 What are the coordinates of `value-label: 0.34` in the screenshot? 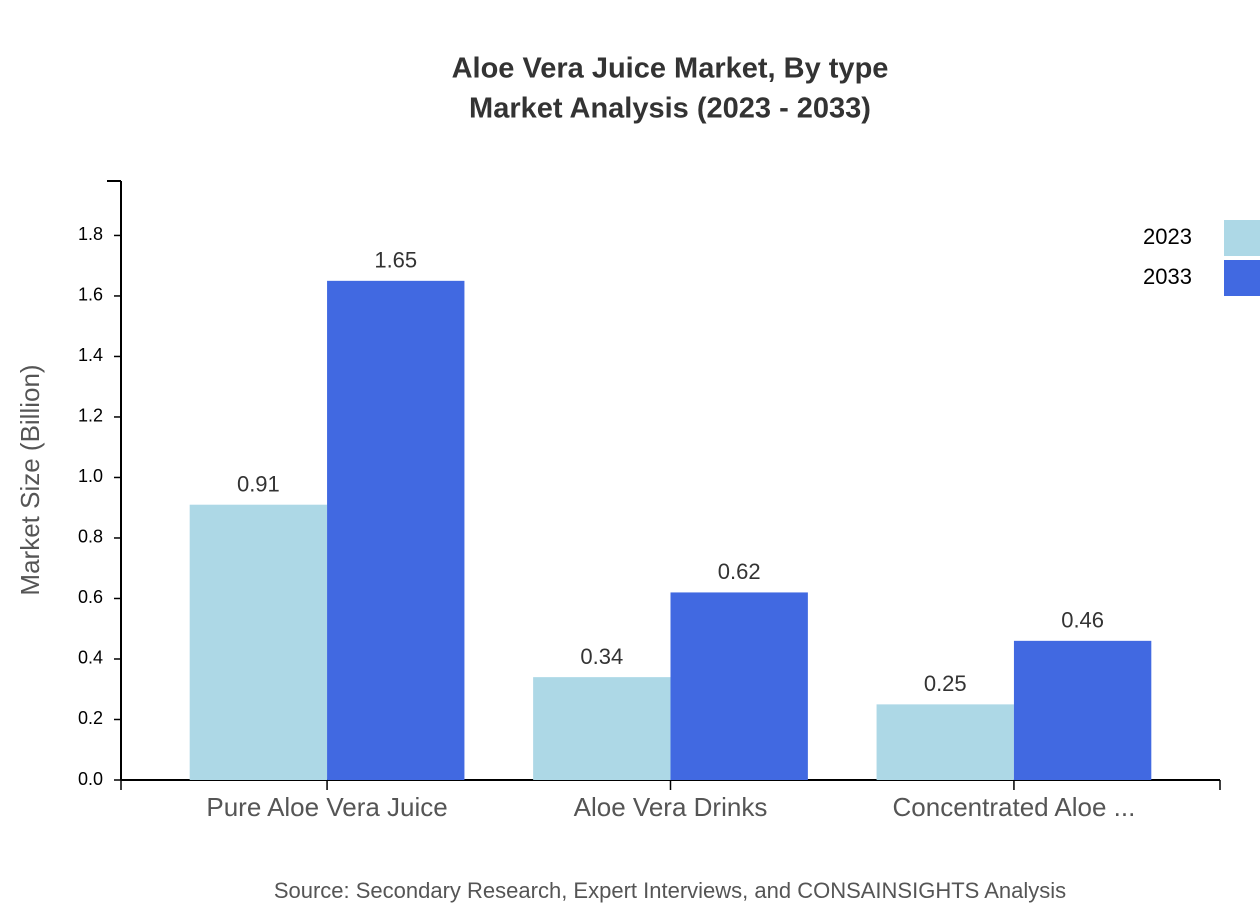 It's located at (601, 656).